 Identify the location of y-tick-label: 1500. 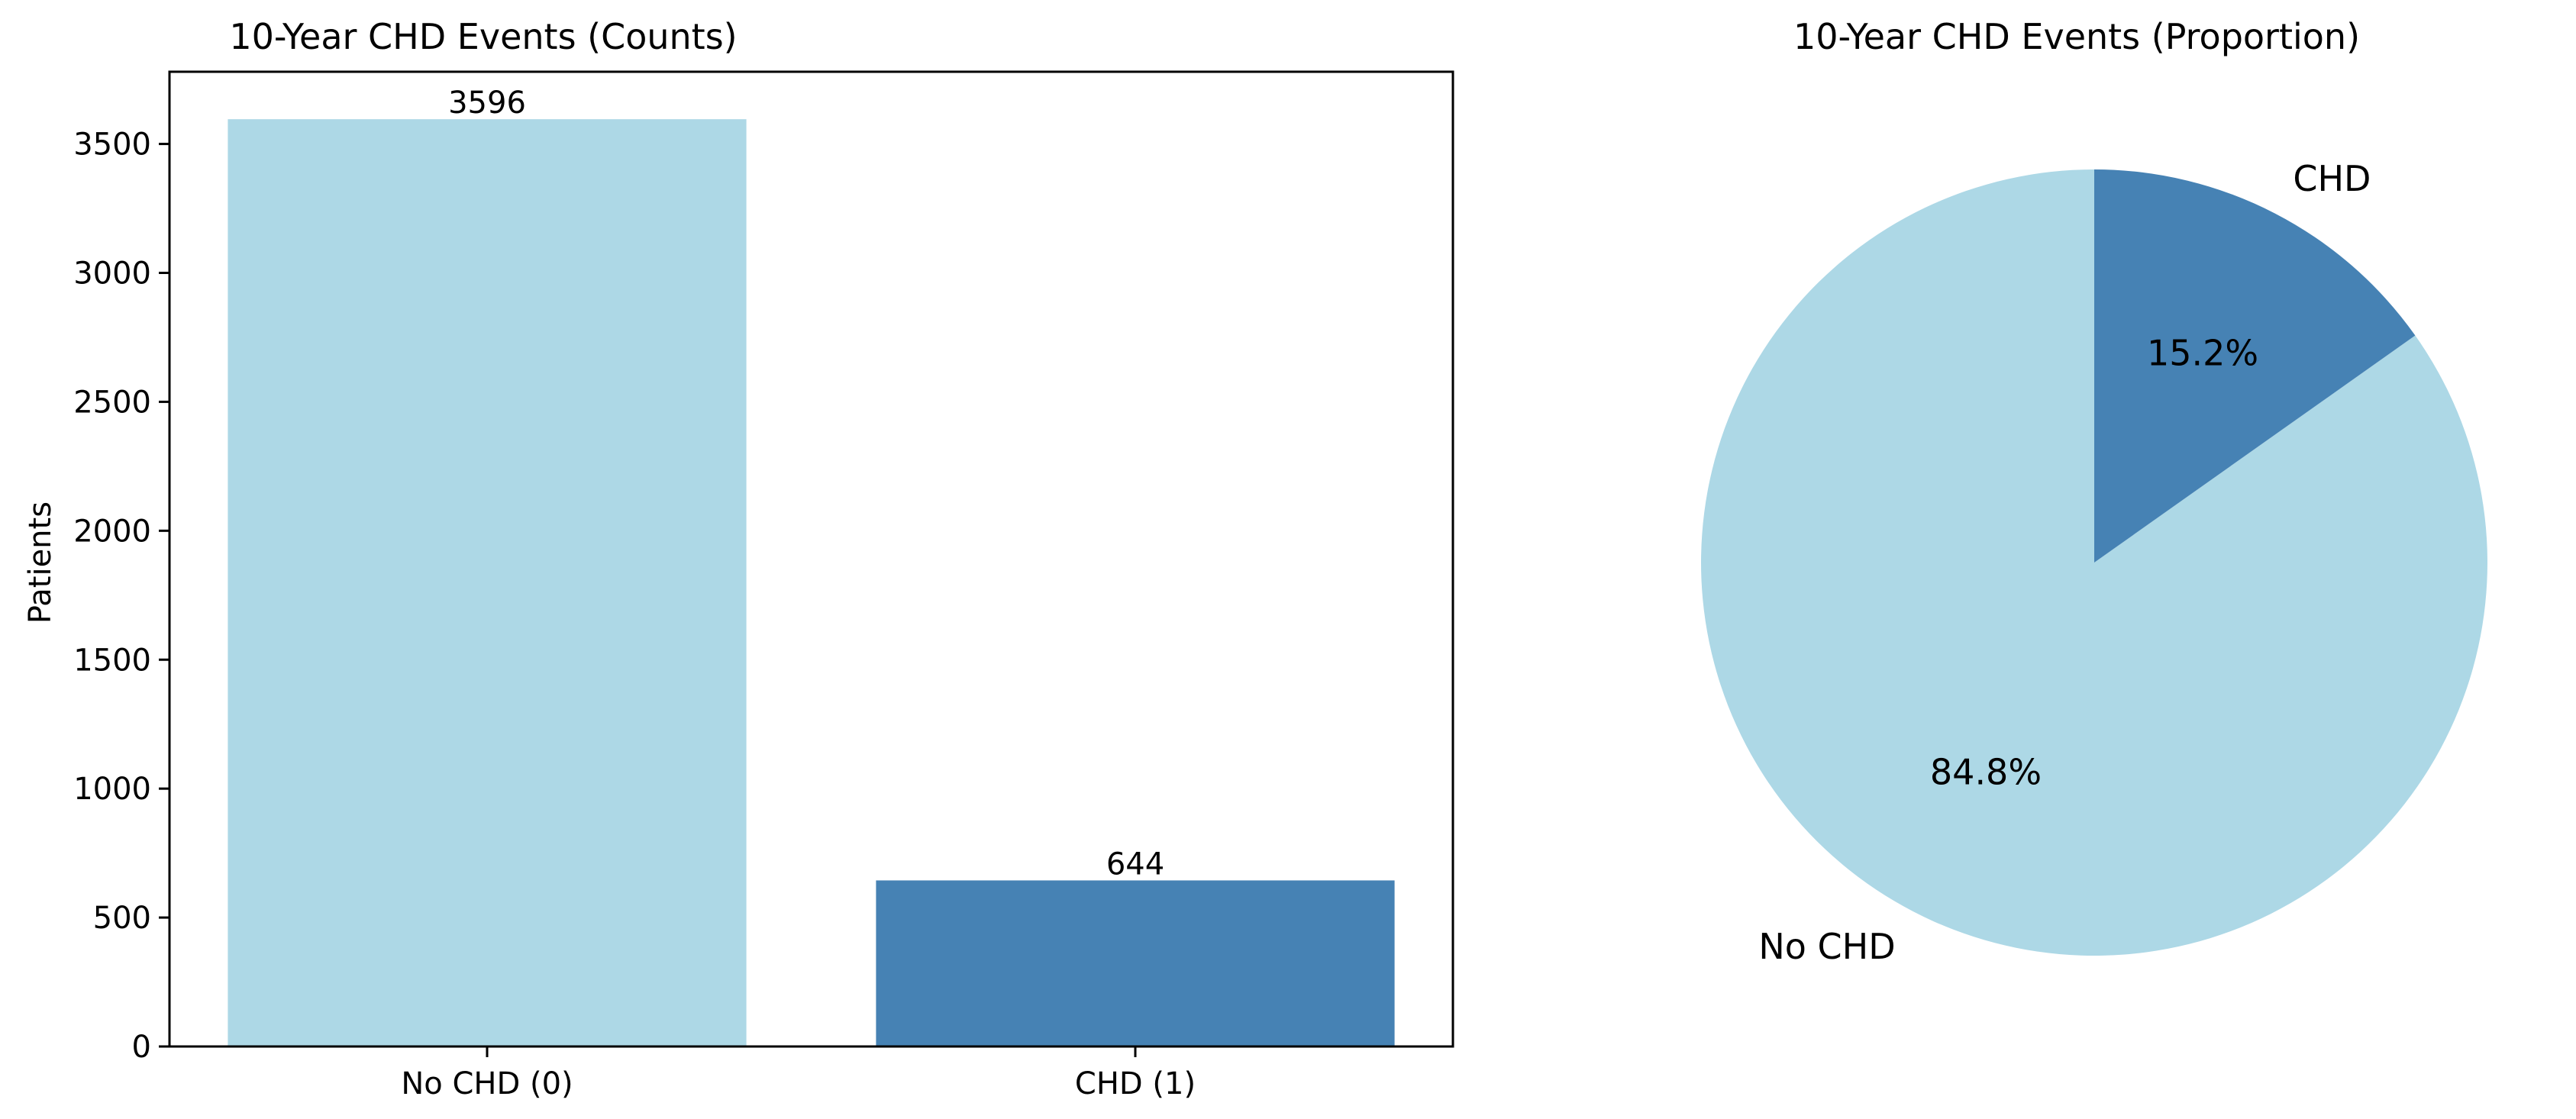
(112, 660).